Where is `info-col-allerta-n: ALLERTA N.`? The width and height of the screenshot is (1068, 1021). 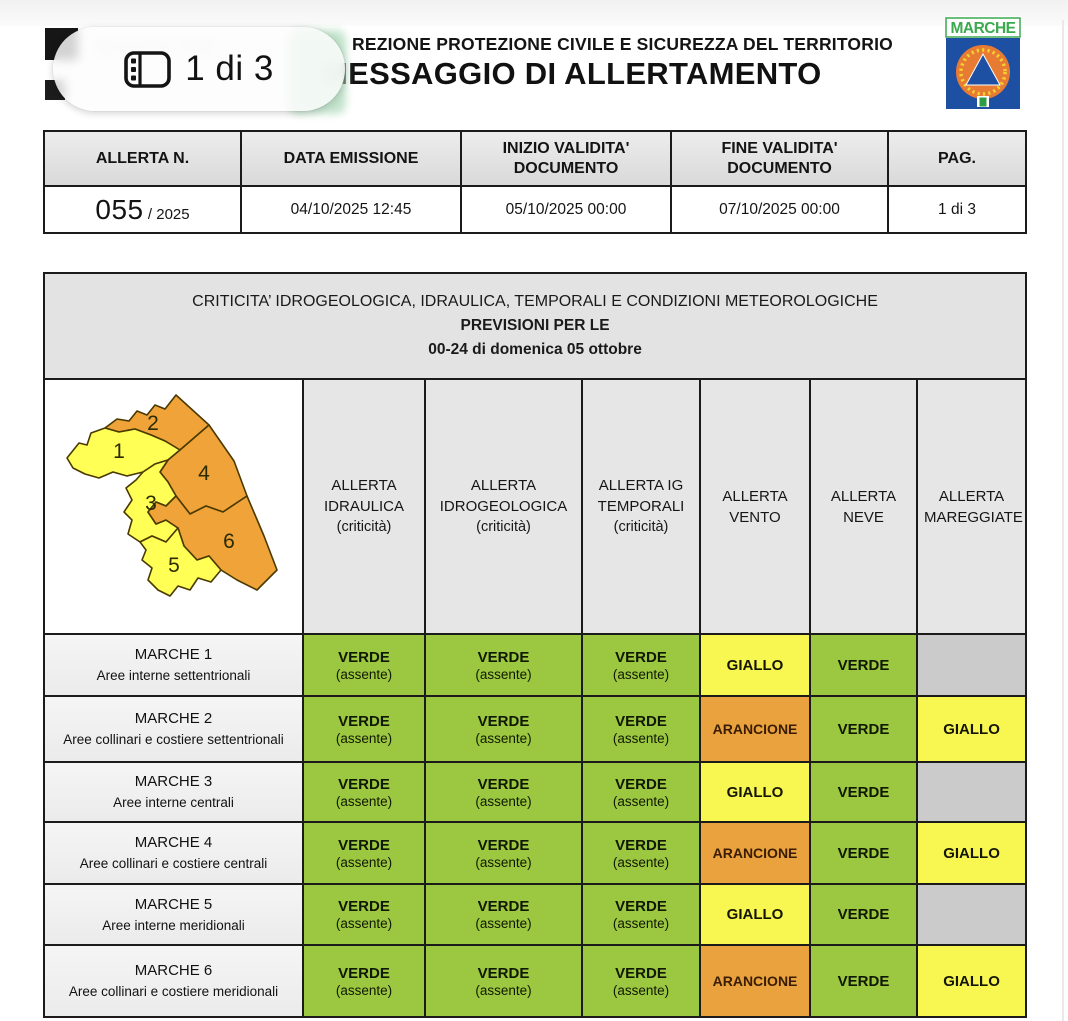 info-col-allerta-n: ALLERTA N. is located at coordinates (142, 158).